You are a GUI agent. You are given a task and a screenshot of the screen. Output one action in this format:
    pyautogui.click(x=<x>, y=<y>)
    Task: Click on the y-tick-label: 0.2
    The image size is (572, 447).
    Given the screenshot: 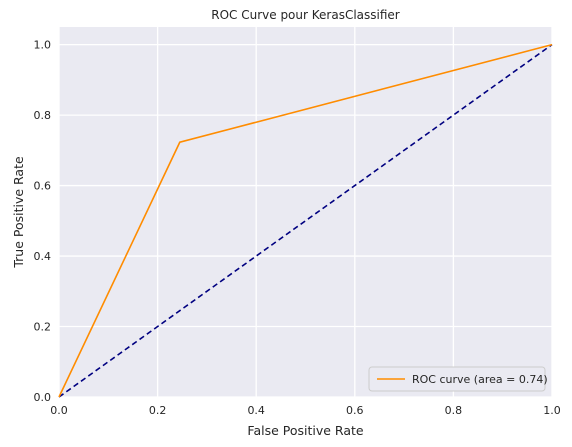 What is the action you would take?
    pyautogui.click(x=43, y=327)
    